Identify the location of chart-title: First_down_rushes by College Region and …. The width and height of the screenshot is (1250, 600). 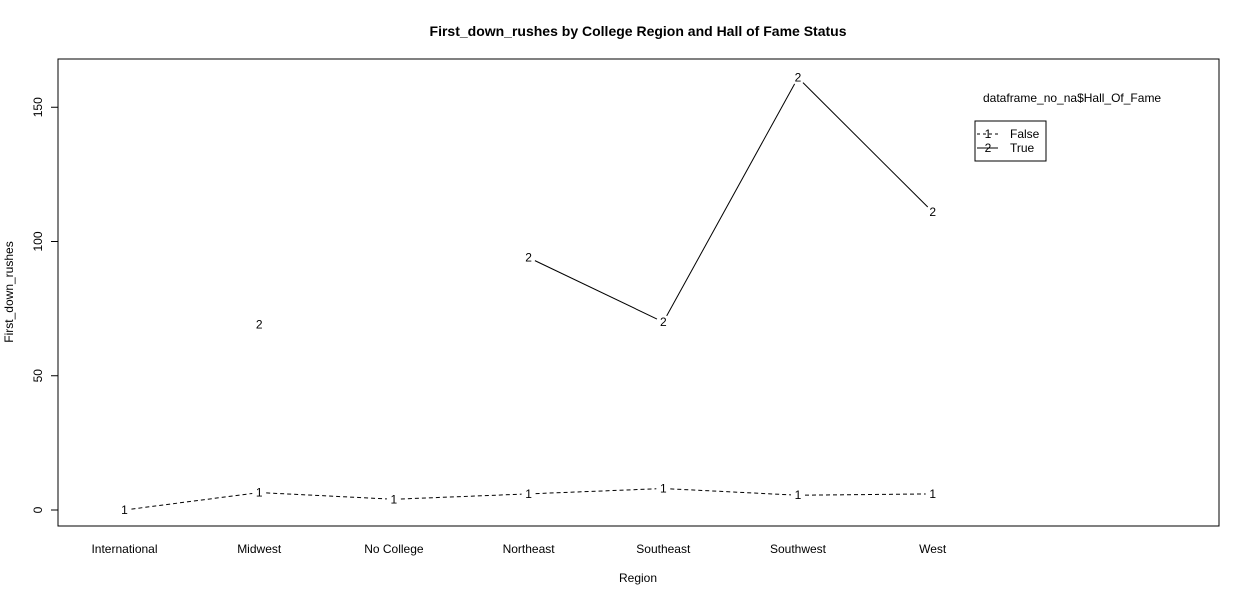
(638, 31).